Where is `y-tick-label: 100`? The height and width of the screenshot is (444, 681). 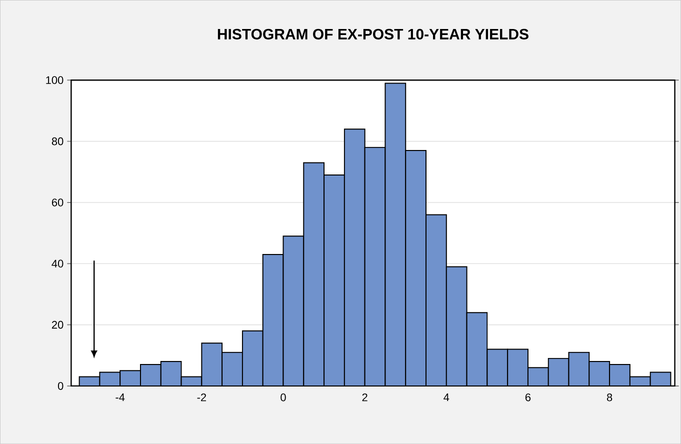
y-tick-label: 100 is located at coordinates (55, 80).